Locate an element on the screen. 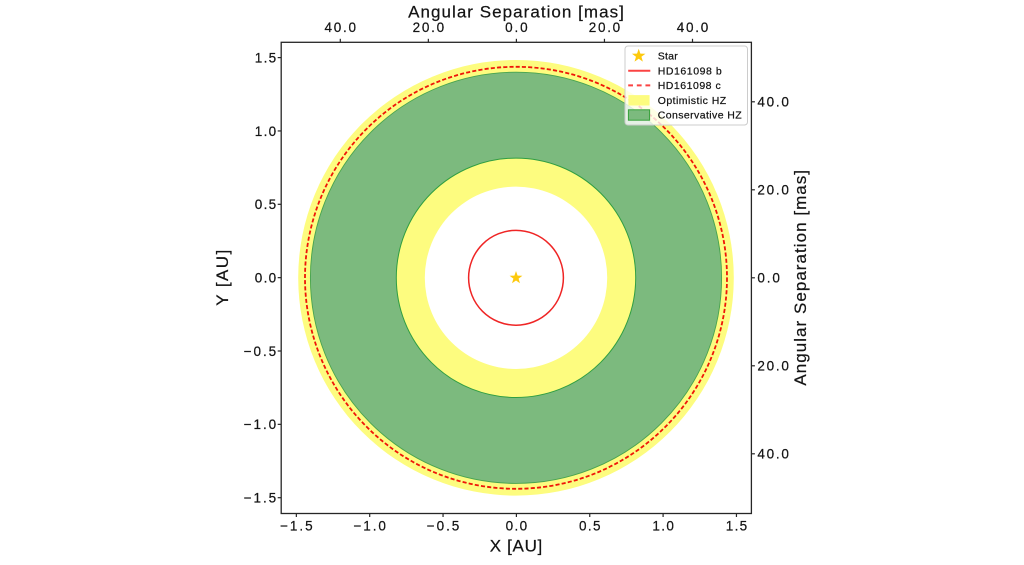 The image size is (1024, 565). svg-text: X [AU] is located at coordinates (516, 546).